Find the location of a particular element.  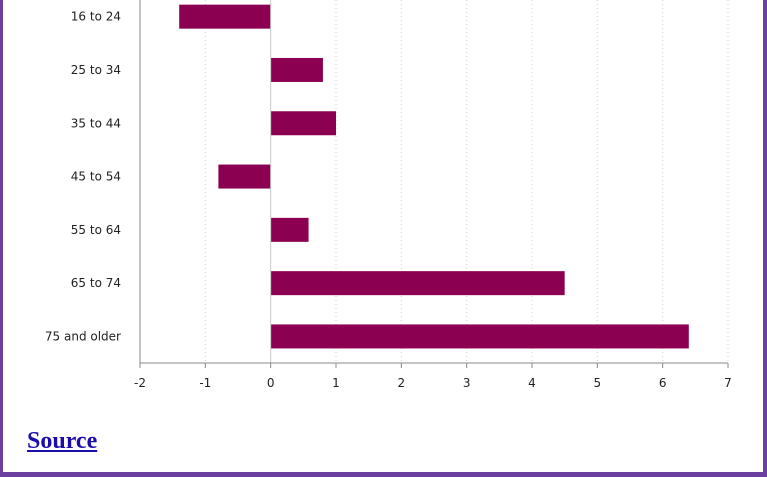

x-tick-label: 7 is located at coordinates (728, 383).